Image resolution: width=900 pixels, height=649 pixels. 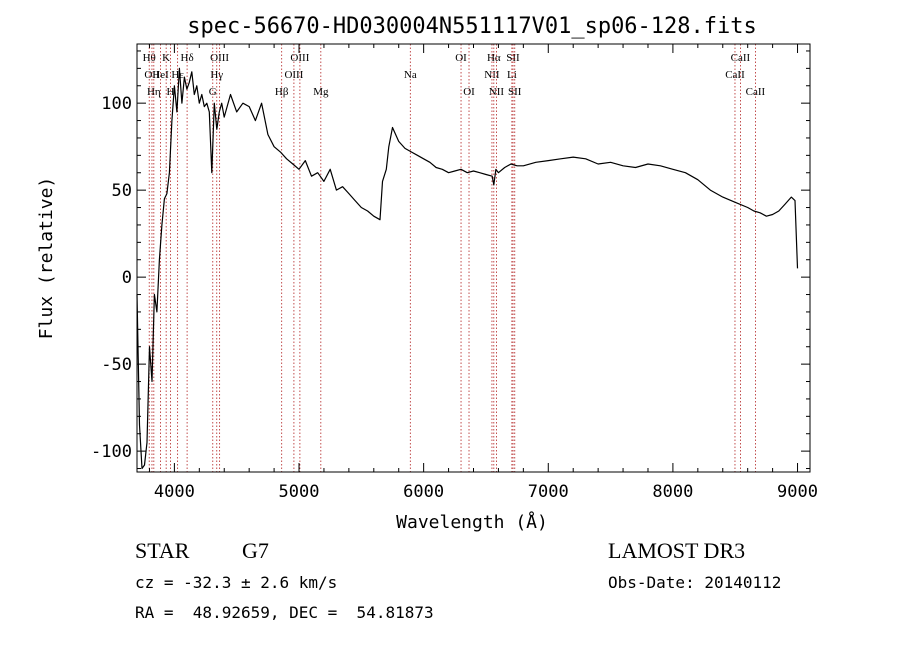 I want to click on line-marker-label: K, so click(x=166, y=58).